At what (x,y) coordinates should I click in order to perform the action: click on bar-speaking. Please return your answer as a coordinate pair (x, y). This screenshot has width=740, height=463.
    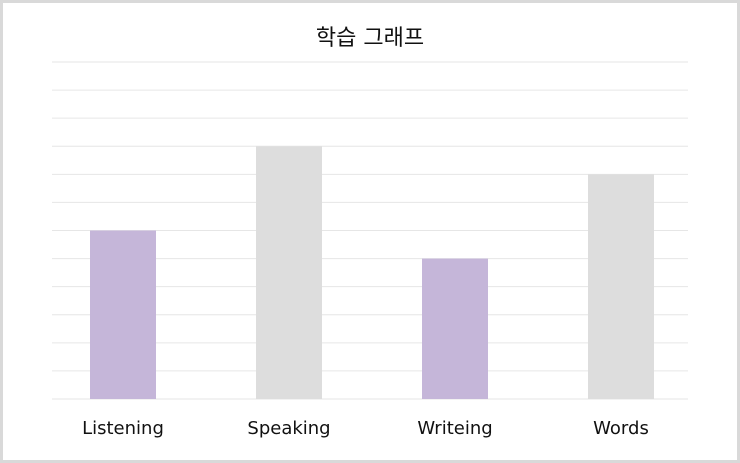
    Looking at the image, I should click on (289, 272).